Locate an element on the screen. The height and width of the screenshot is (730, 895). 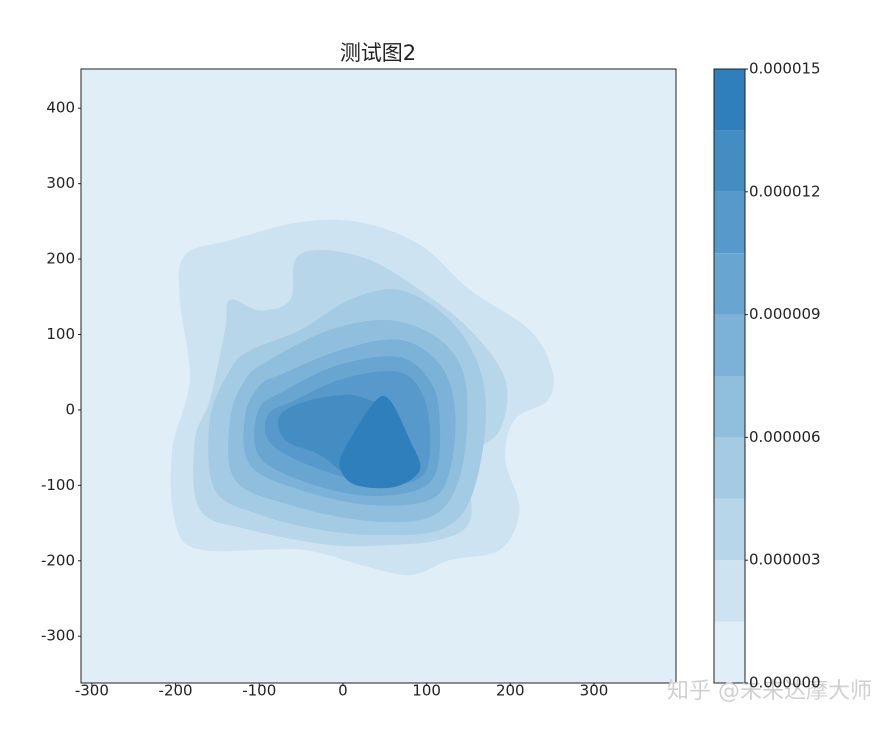
x-tick-label: -100 is located at coordinates (259, 691).